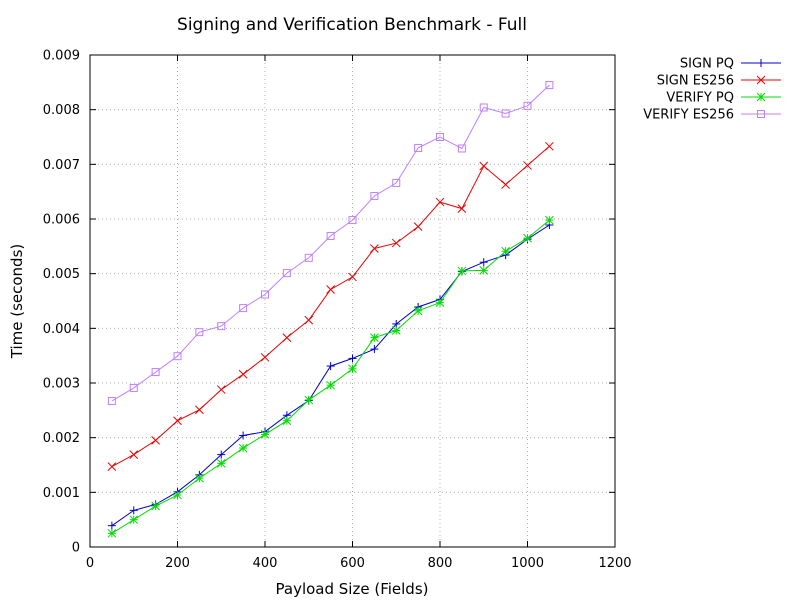 Image resolution: width=800 pixels, height=600 pixels. Describe the element at coordinates (614, 563) in the screenshot. I see `x-tick-label: 1200` at that location.